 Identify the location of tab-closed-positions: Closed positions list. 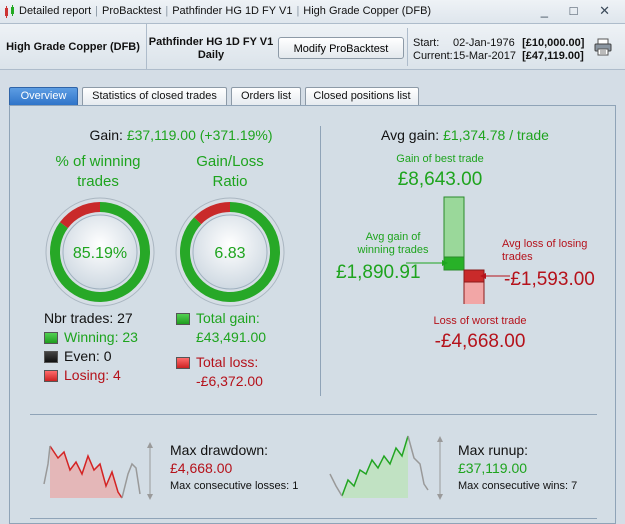
(362, 96).